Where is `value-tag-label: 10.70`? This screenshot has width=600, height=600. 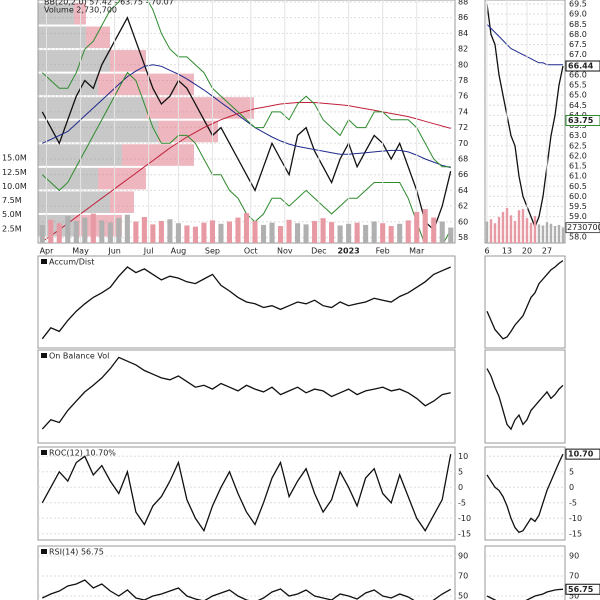 value-tag-label: 10.70 is located at coordinates (581, 454).